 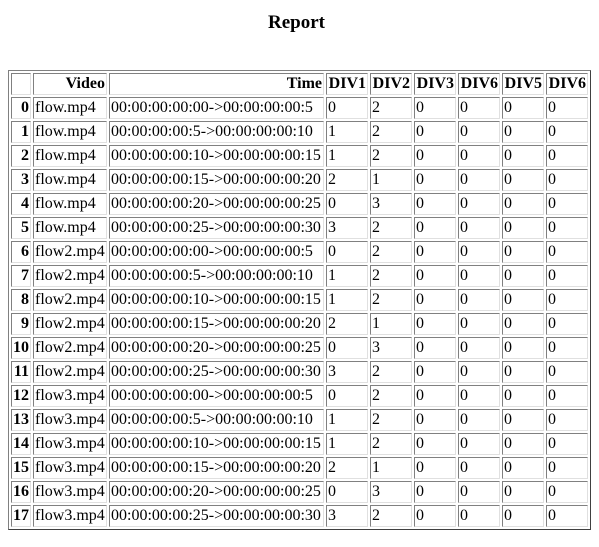 I want to click on video-cell: flow3.mp4, so click(x=70, y=492).